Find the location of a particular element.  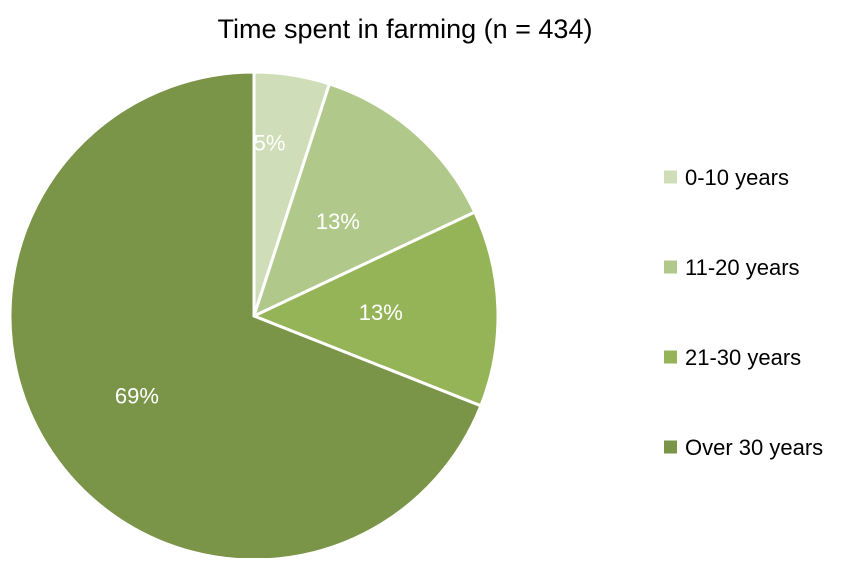

legend-label-21-30-years: 21-30 years is located at coordinates (743, 357).